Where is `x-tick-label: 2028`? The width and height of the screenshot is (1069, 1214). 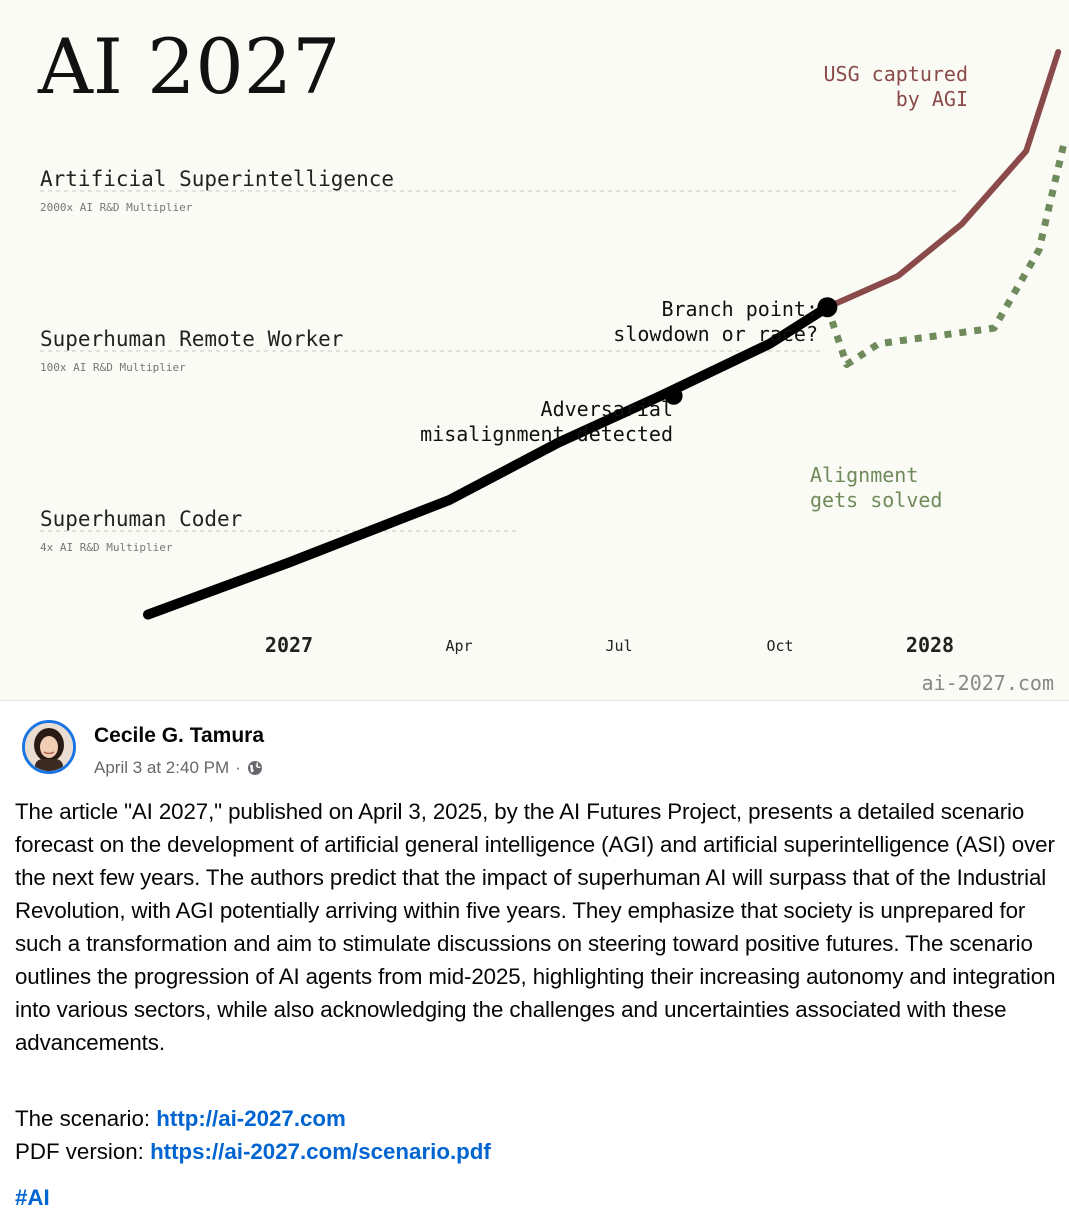
x-tick-label: 2028 is located at coordinates (930, 645).